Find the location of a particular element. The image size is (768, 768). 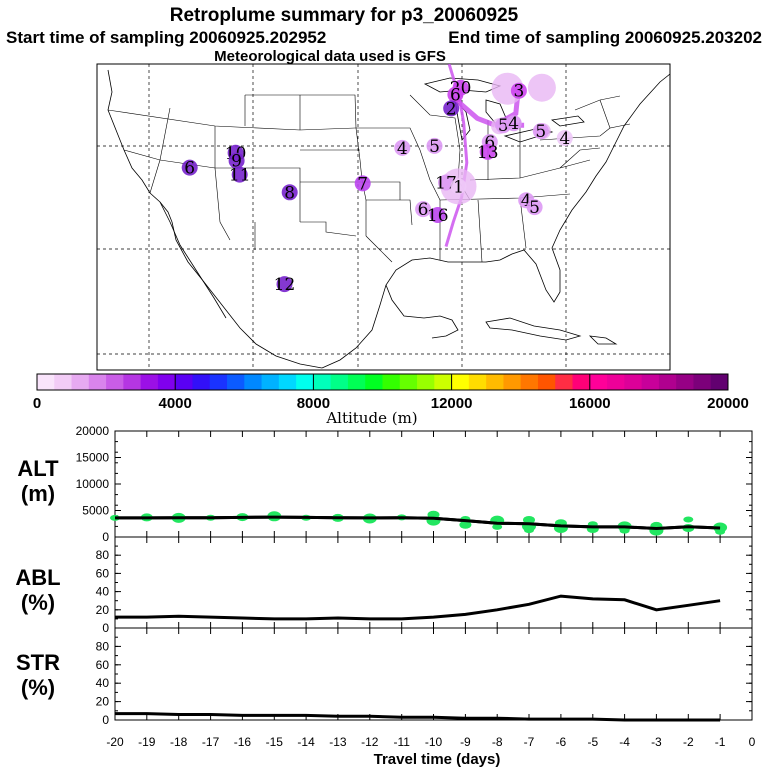

plume-marker-label: 9 is located at coordinates (236, 162).